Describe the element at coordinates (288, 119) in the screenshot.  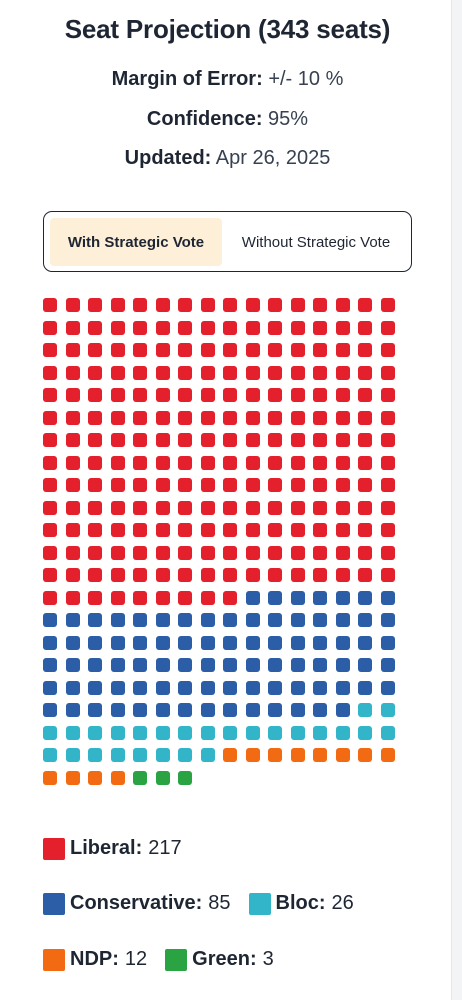
I see `confidence-value: 95%` at that location.